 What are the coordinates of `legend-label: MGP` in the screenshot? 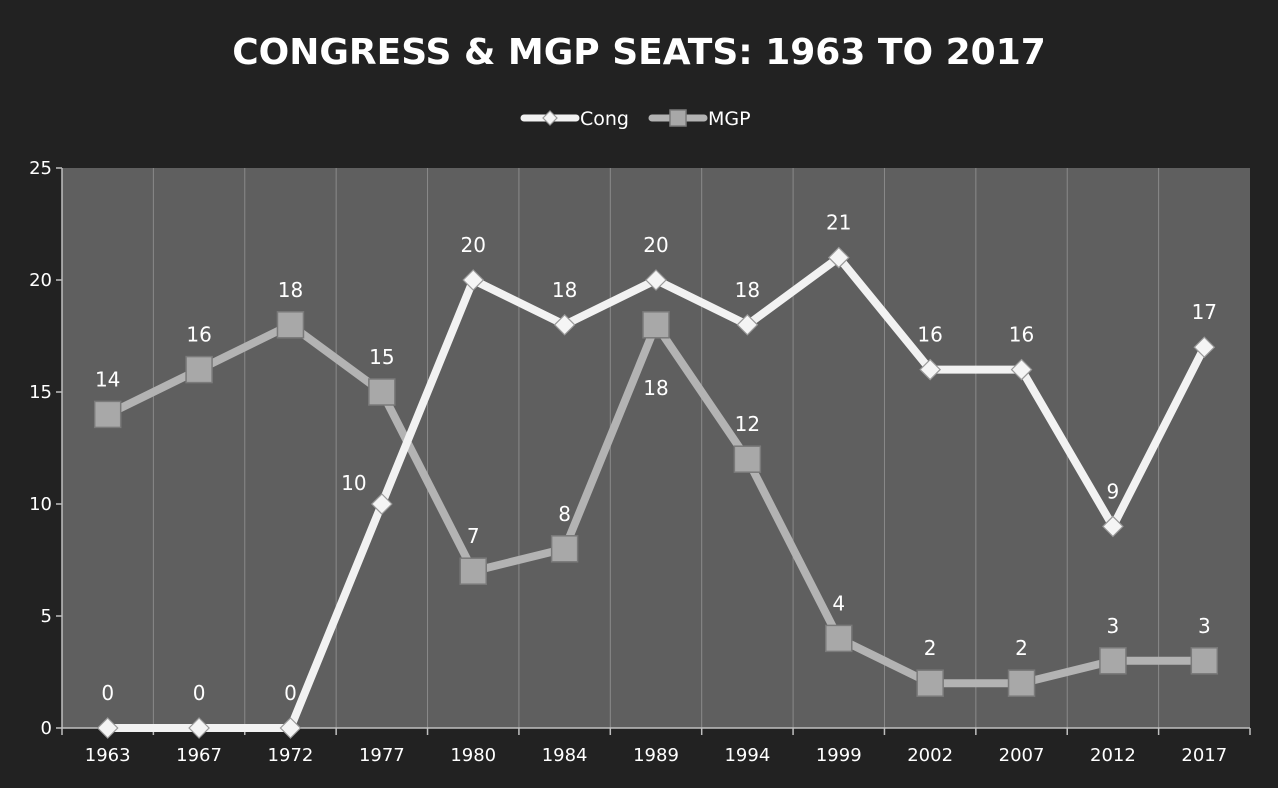 It's located at (729, 119).